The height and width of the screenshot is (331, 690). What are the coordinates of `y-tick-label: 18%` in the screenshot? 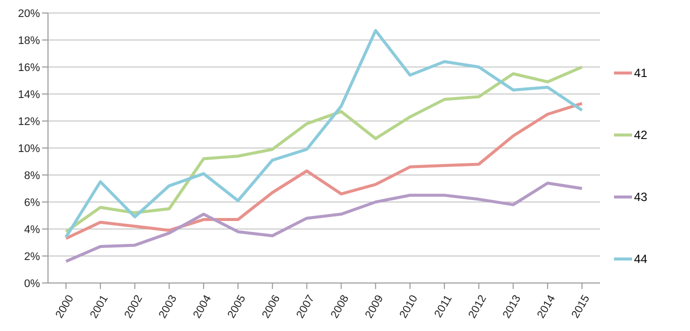 It's located at (29, 40).